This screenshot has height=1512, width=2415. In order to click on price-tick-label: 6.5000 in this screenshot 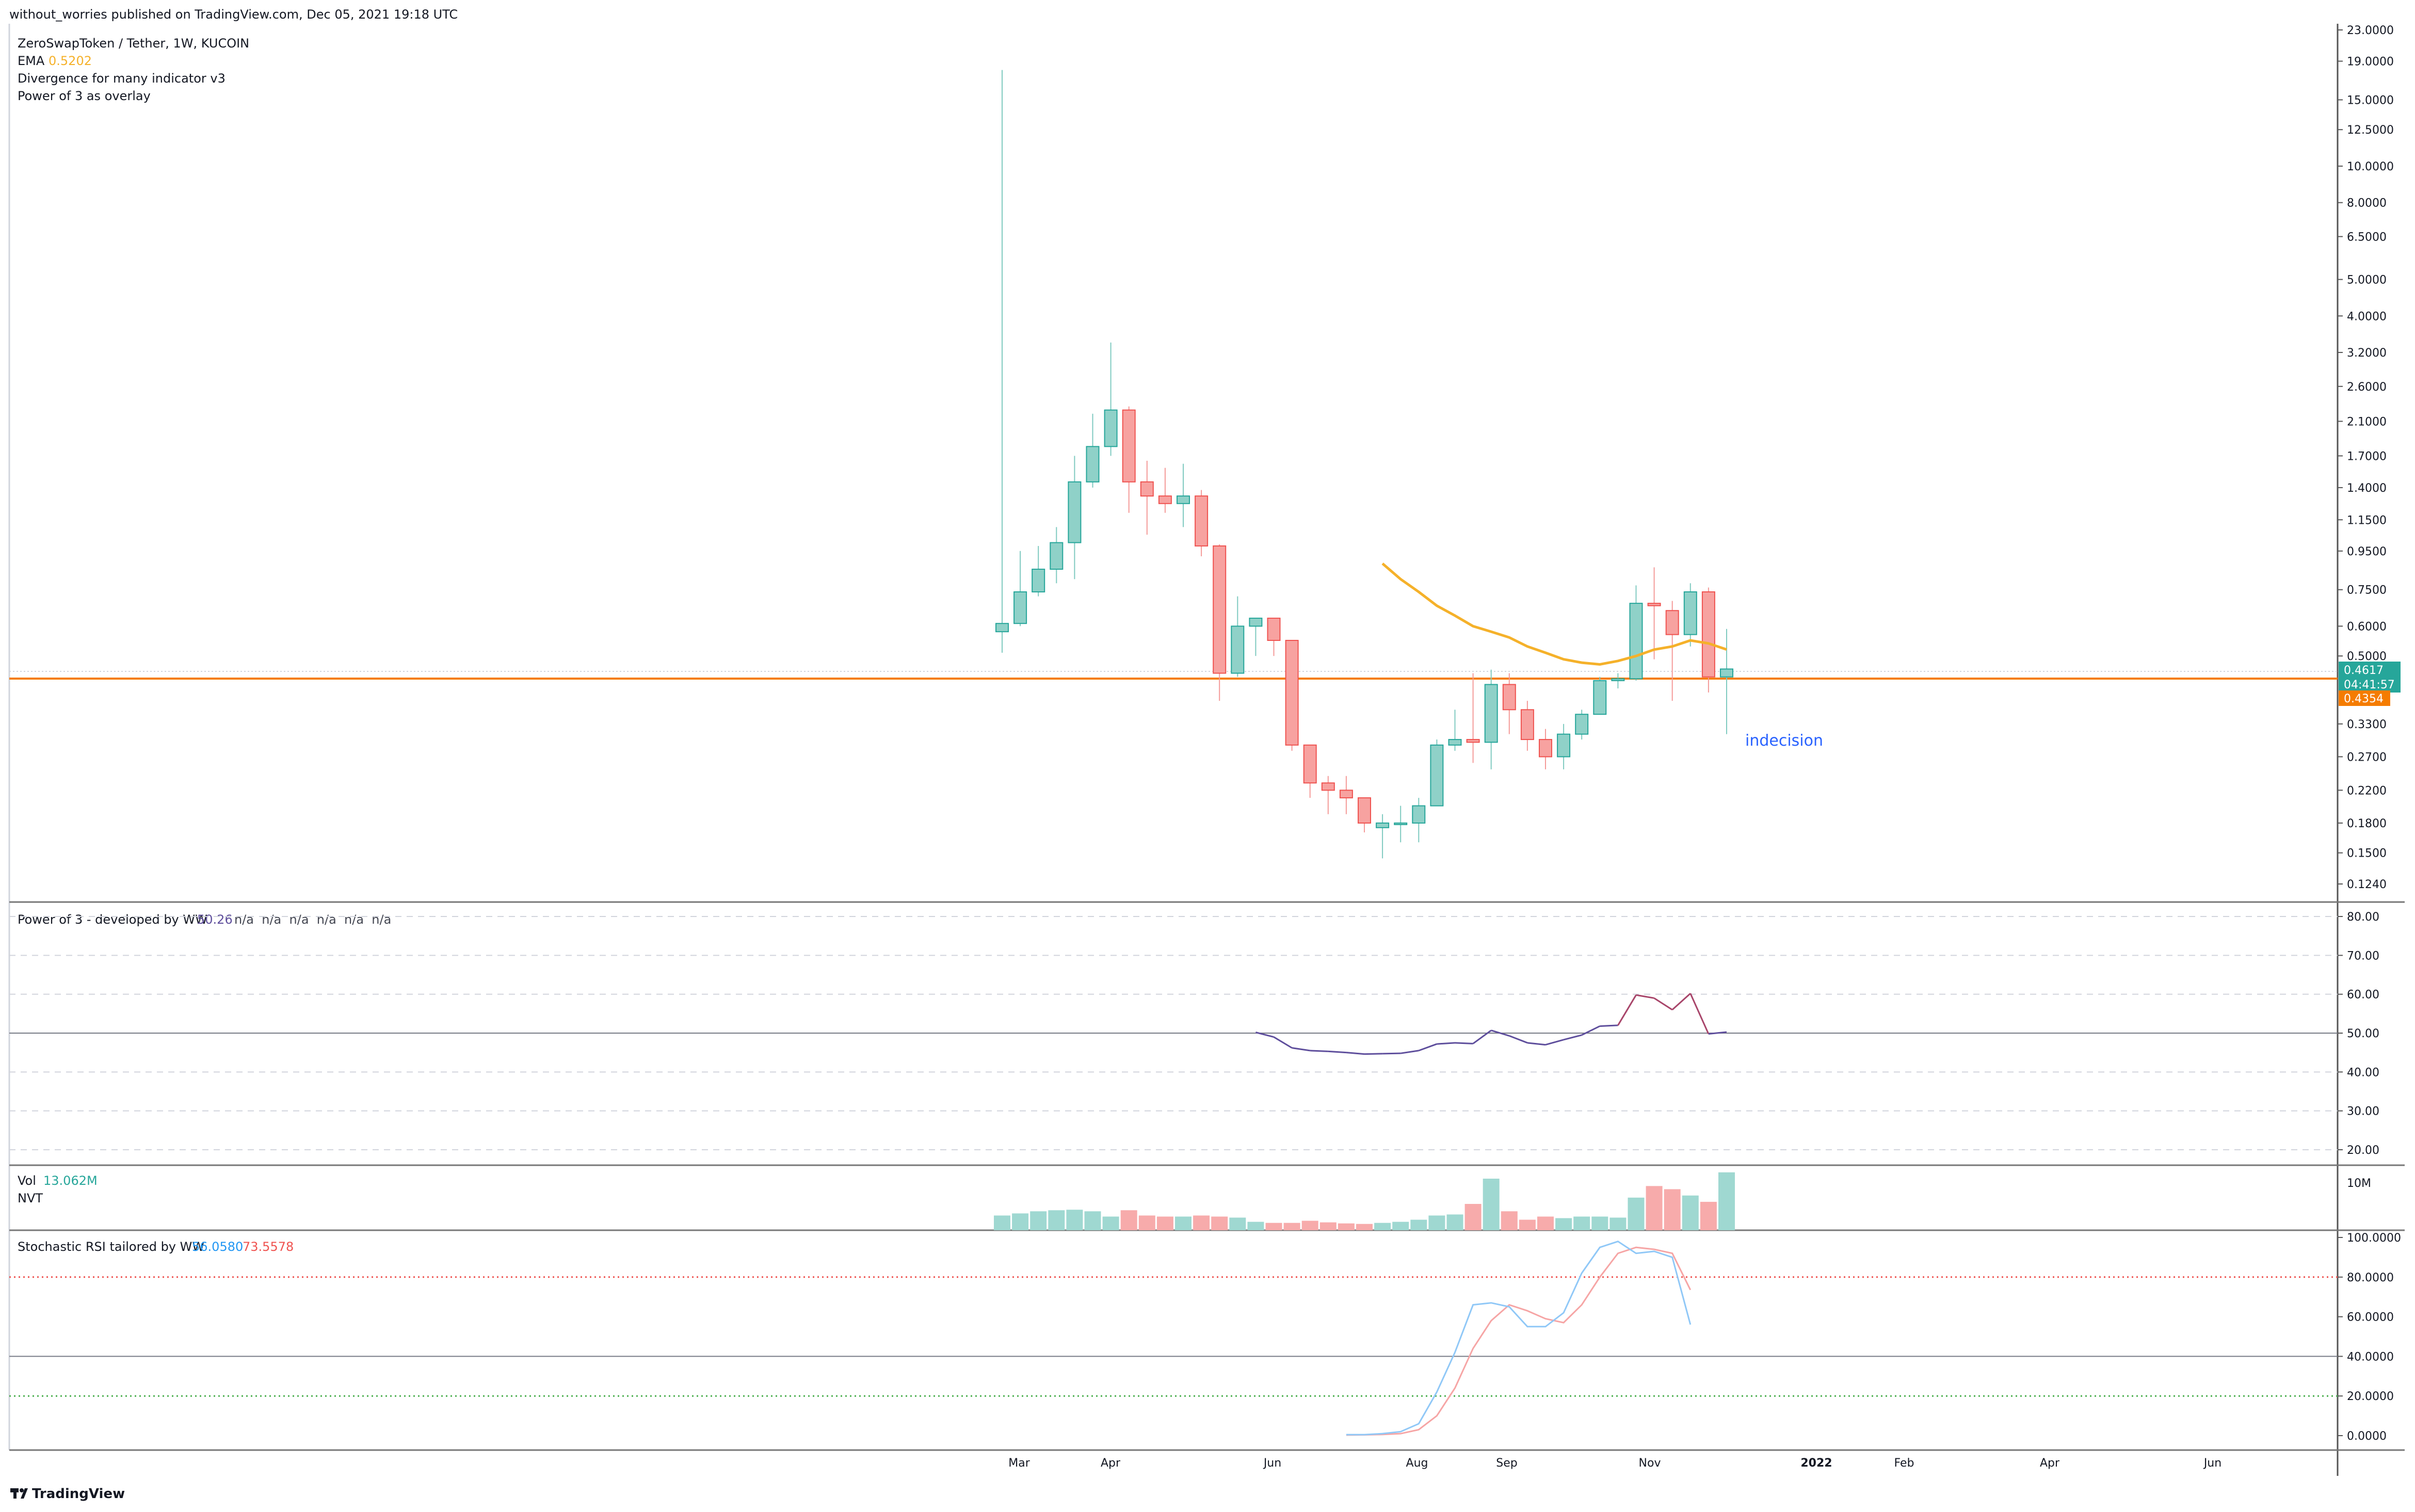, I will do `click(2367, 237)`.